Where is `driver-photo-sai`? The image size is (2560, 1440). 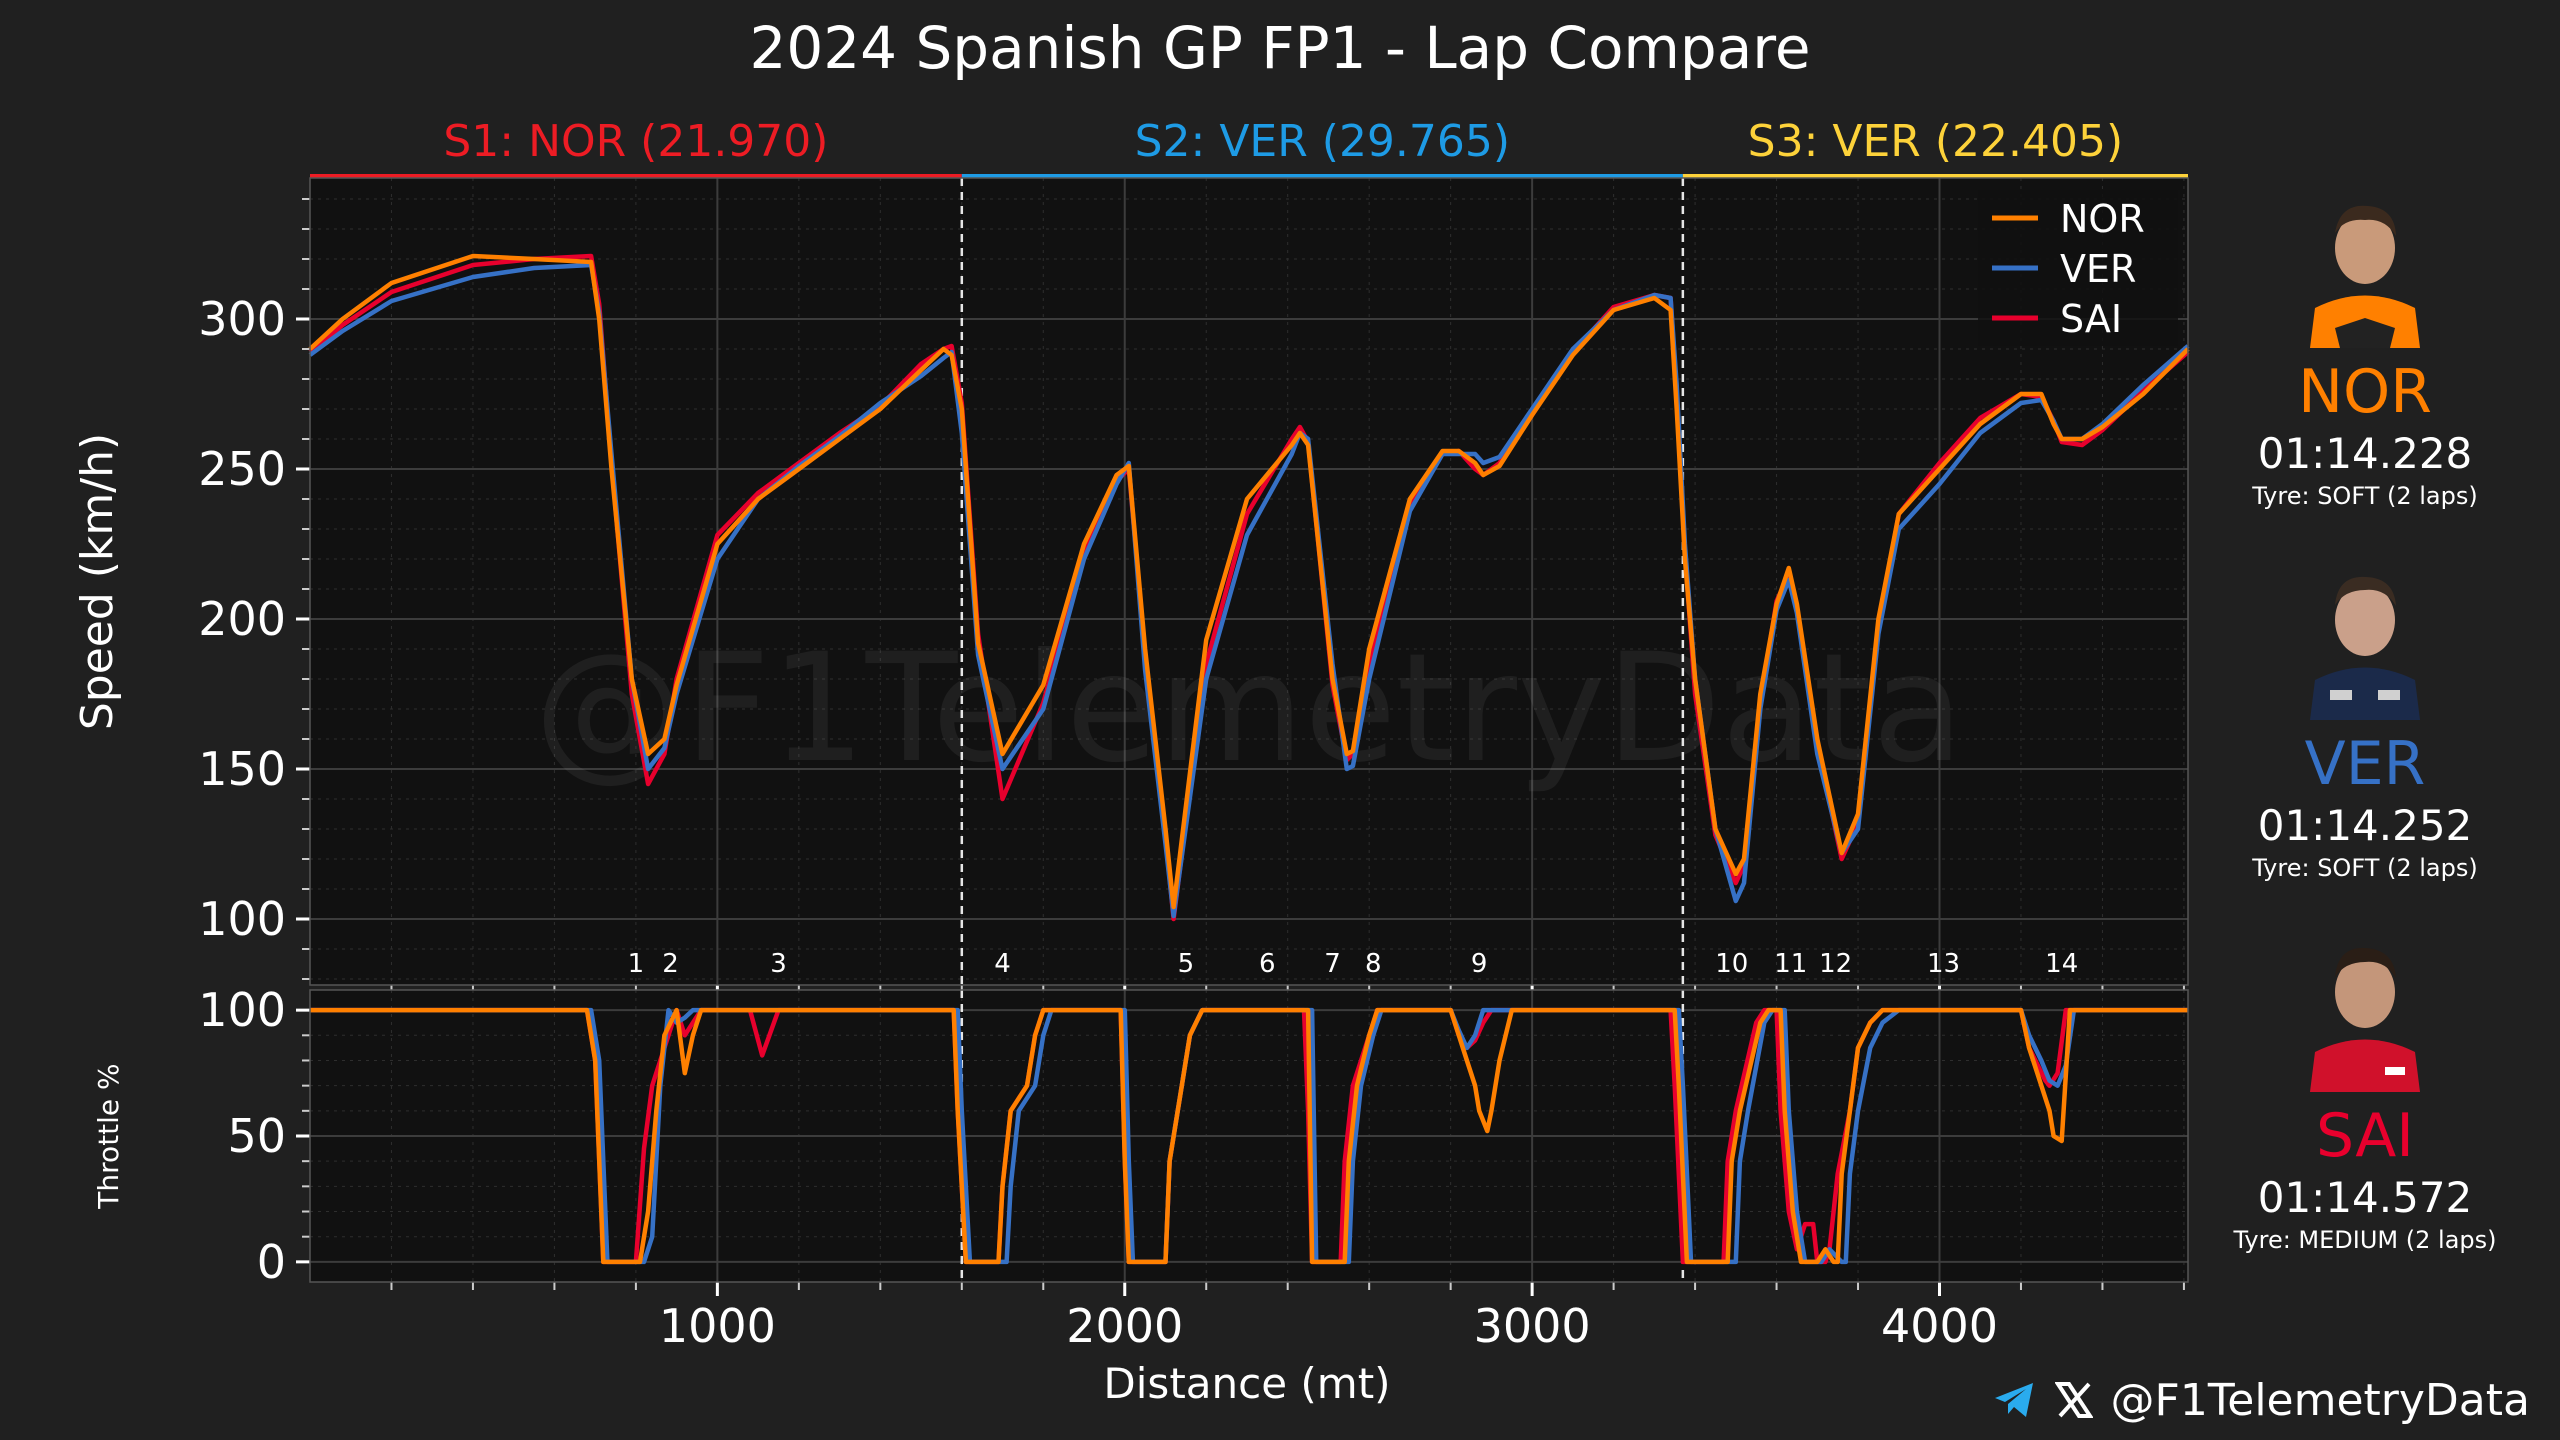 driver-photo-sai is located at coordinates (2365, 1019).